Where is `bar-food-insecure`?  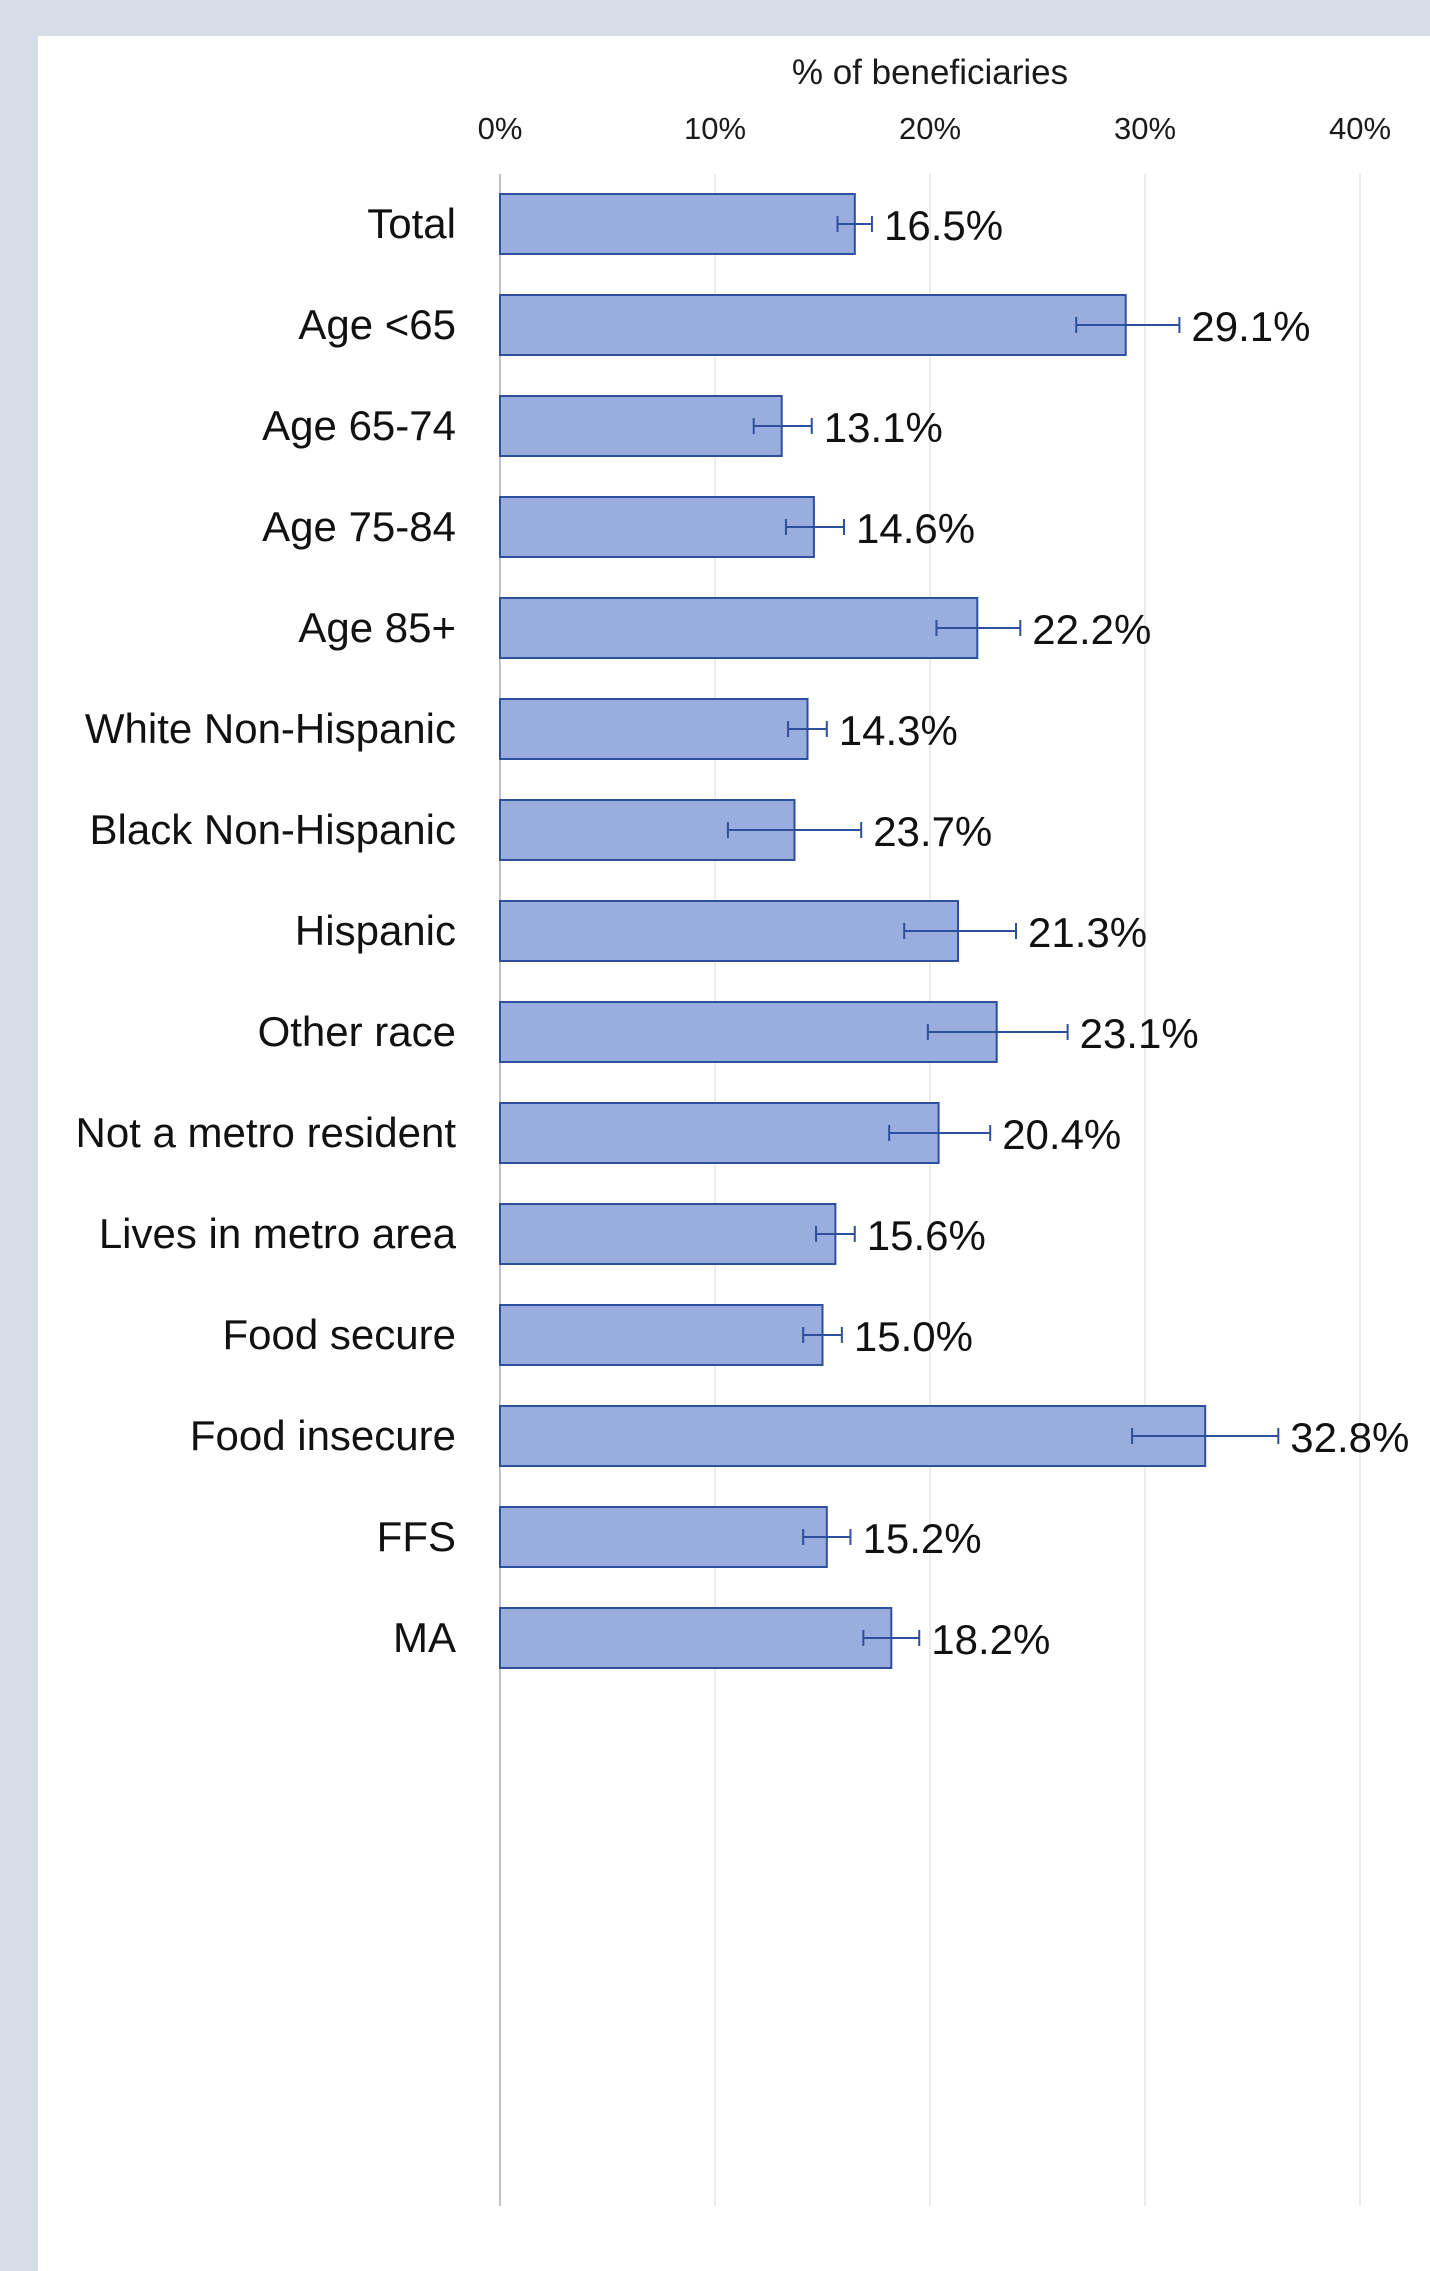
bar-food-insecure is located at coordinates (853, 1436).